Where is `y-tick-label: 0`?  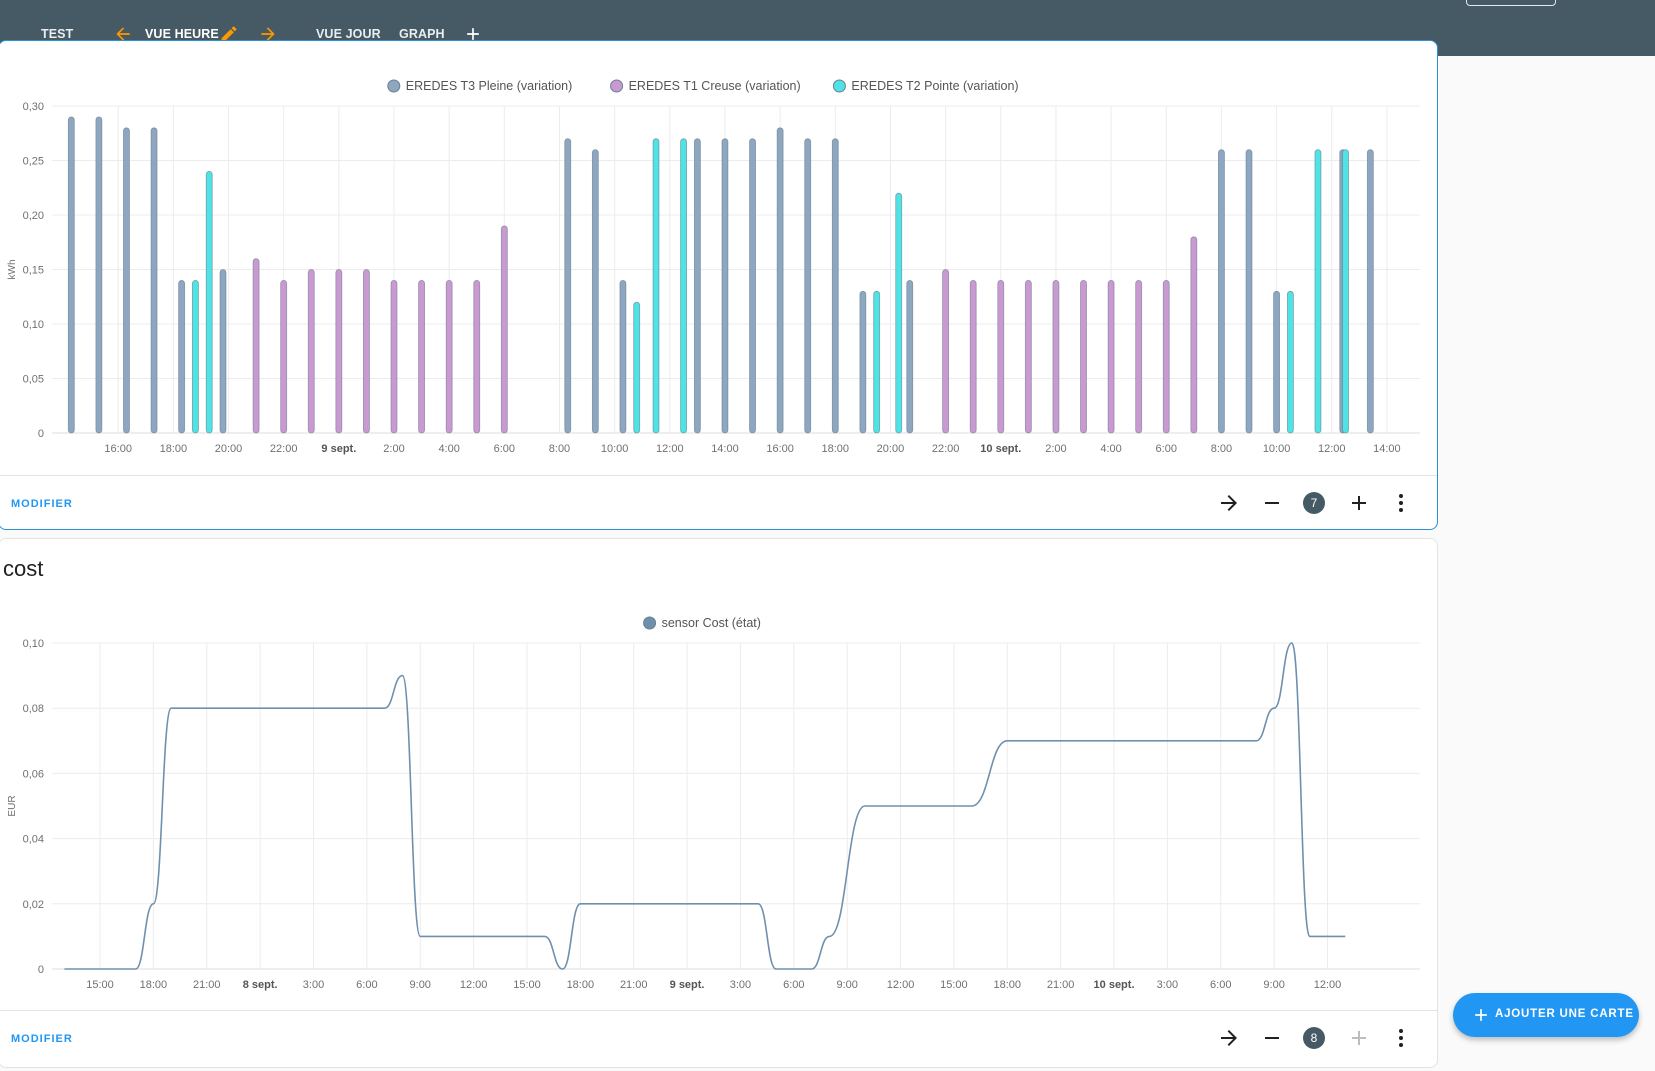
y-tick-label: 0 is located at coordinates (41, 970).